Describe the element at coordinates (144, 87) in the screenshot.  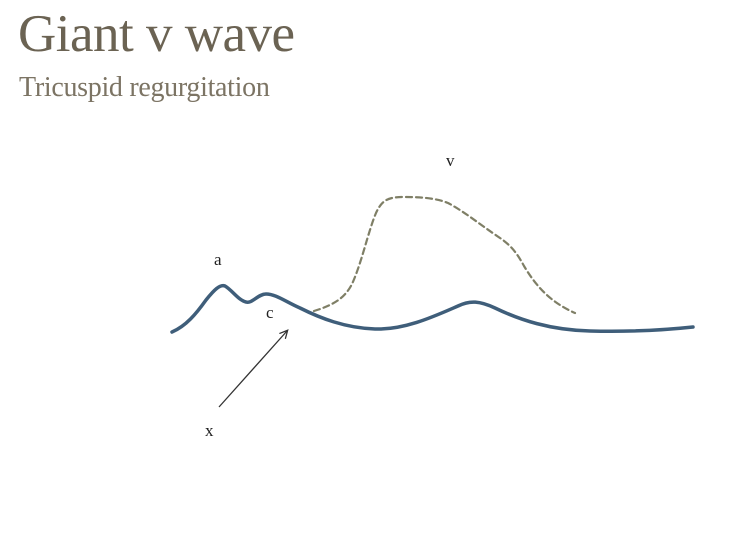
I see `slide-subtitle: Tricuspid regurgitation` at that location.